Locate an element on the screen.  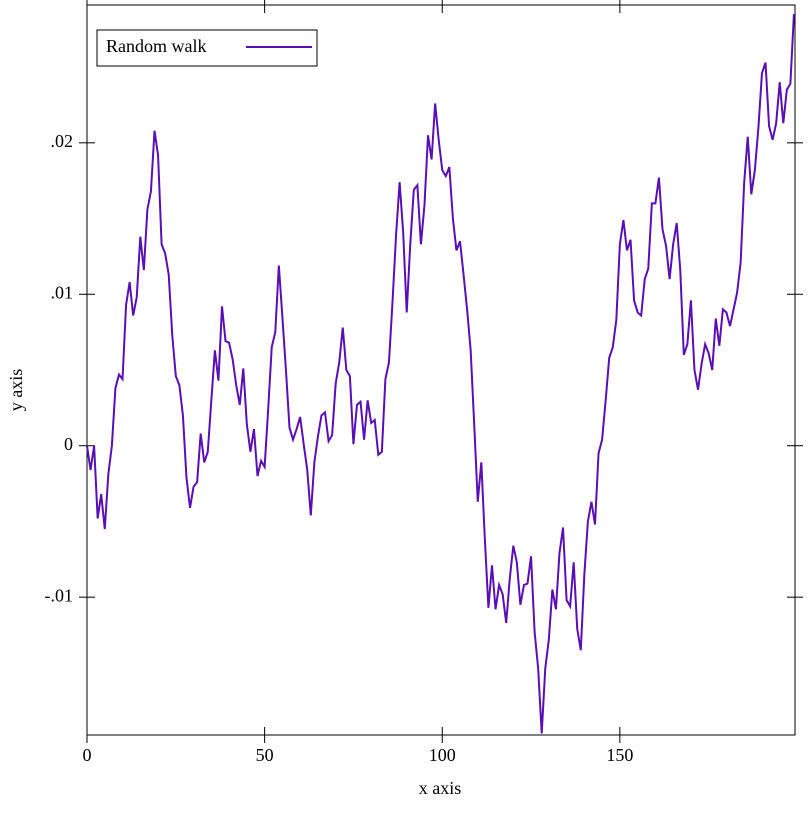
x-axis-label: x axis is located at coordinates (440, 788).